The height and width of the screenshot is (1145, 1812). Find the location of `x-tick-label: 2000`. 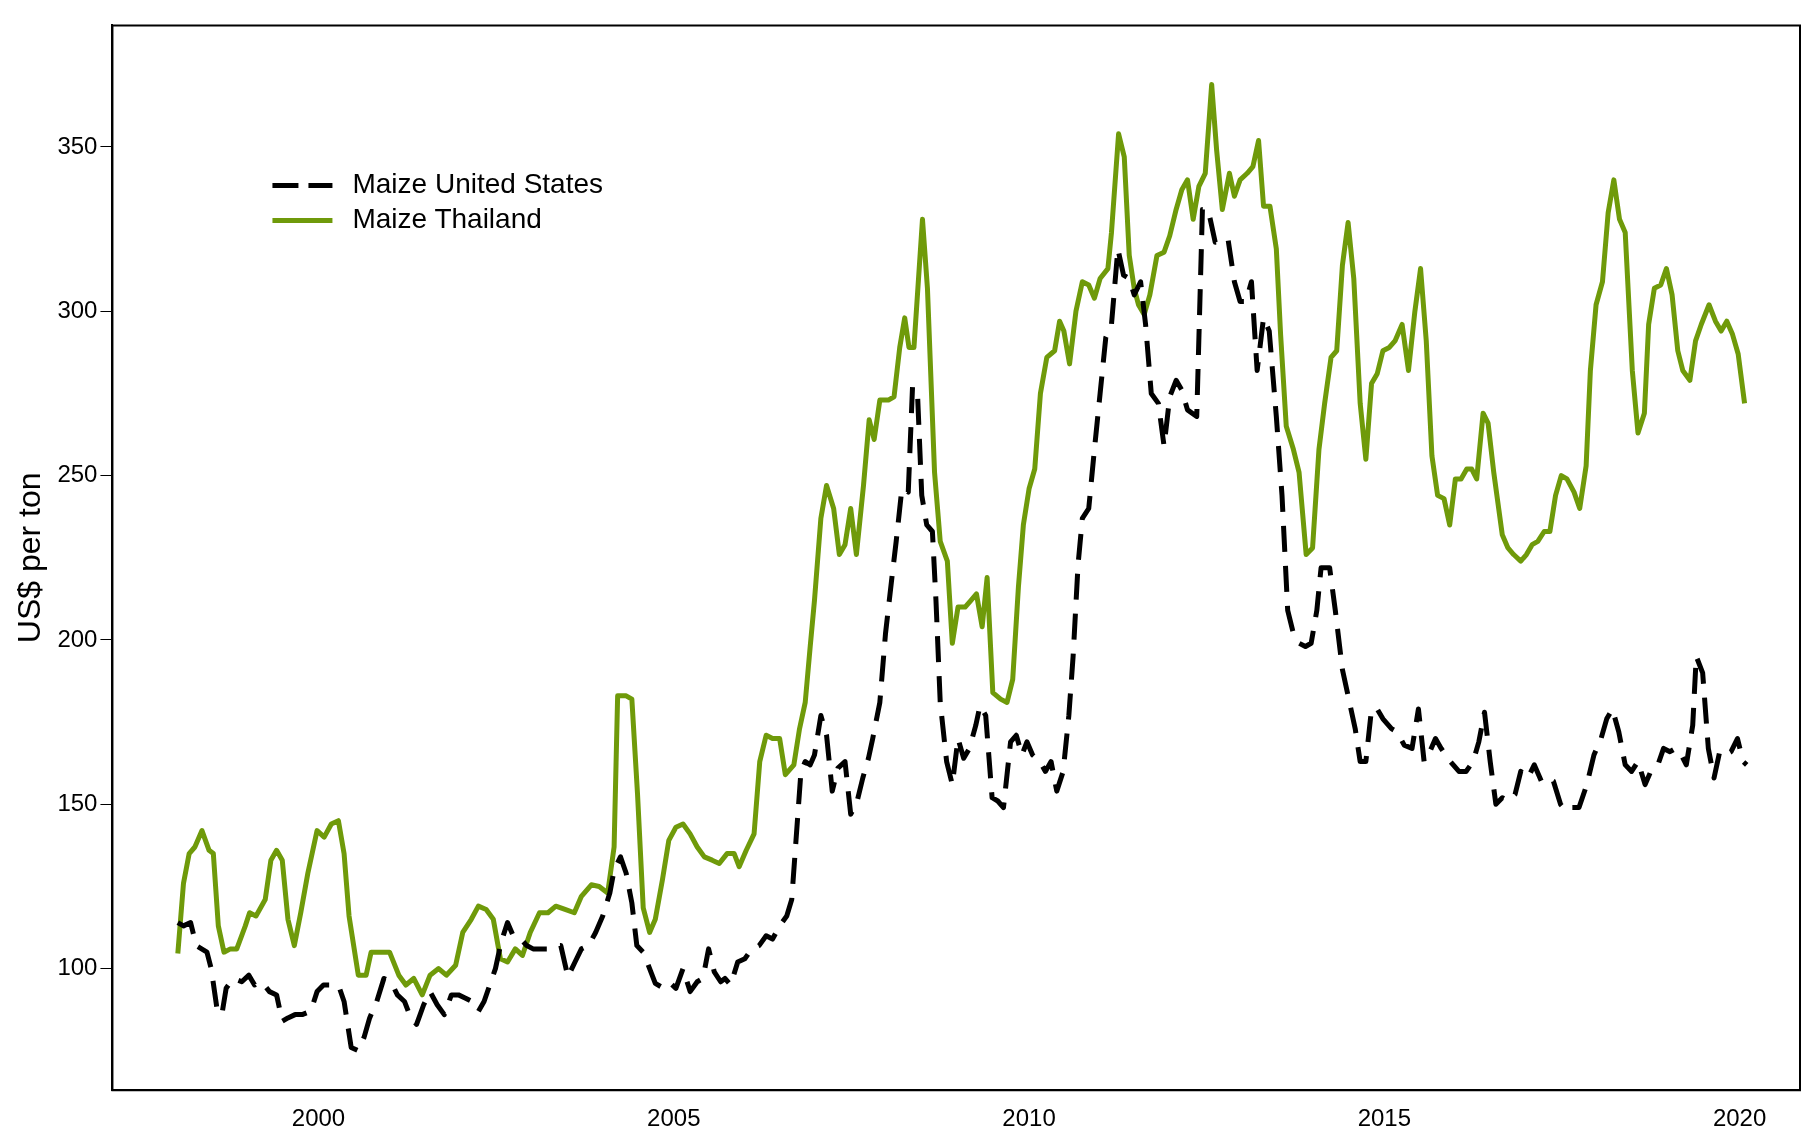

x-tick-label: 2000 is located at coordinates (318, 1118).